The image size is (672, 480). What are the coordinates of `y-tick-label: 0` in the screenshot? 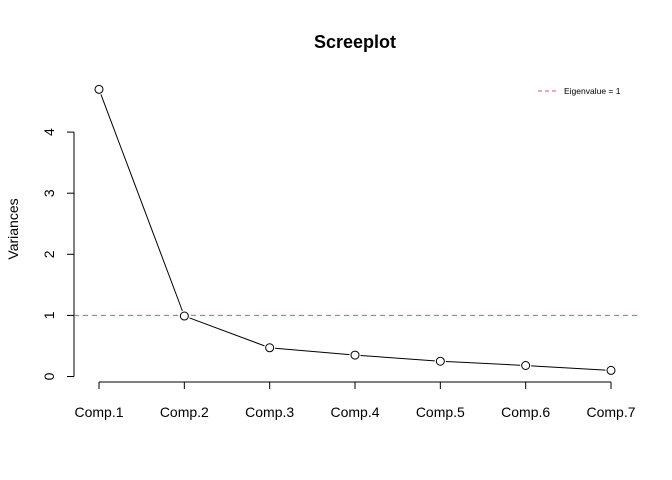 It's located at (49, 376).